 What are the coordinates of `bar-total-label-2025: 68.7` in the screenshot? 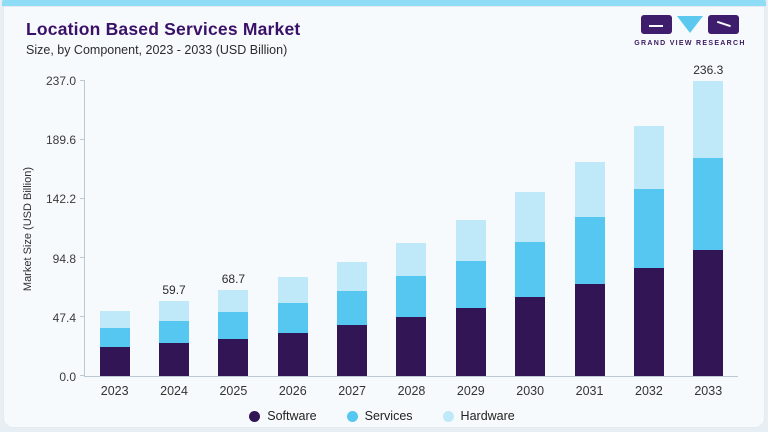 It's located at (233, 279).